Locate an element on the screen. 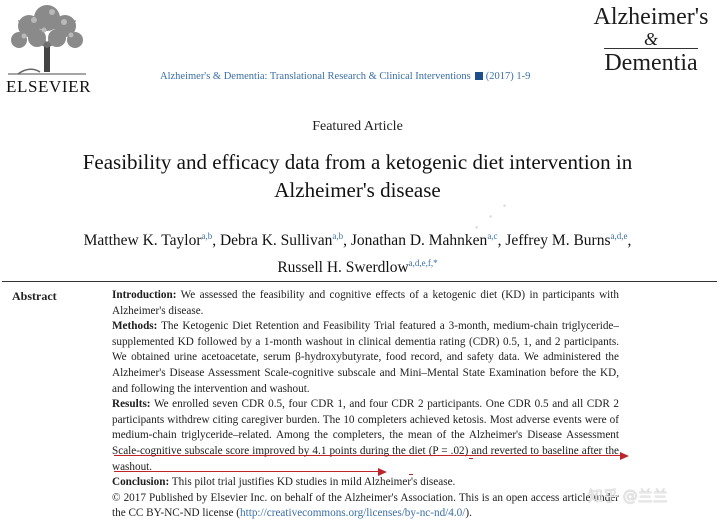 The height and width of the screenshot is (523, 720). author-affiliation: a,d,e is located at coordinates (619, 236).